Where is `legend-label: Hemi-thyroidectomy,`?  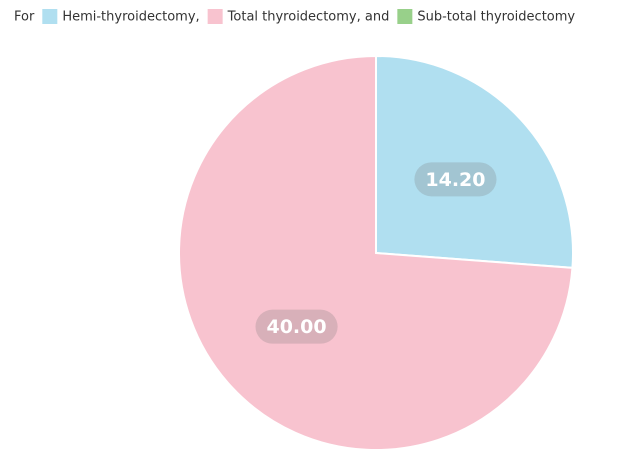
legend-label: Hemi-thyroidectomy, is located at coordinates (130, 17).